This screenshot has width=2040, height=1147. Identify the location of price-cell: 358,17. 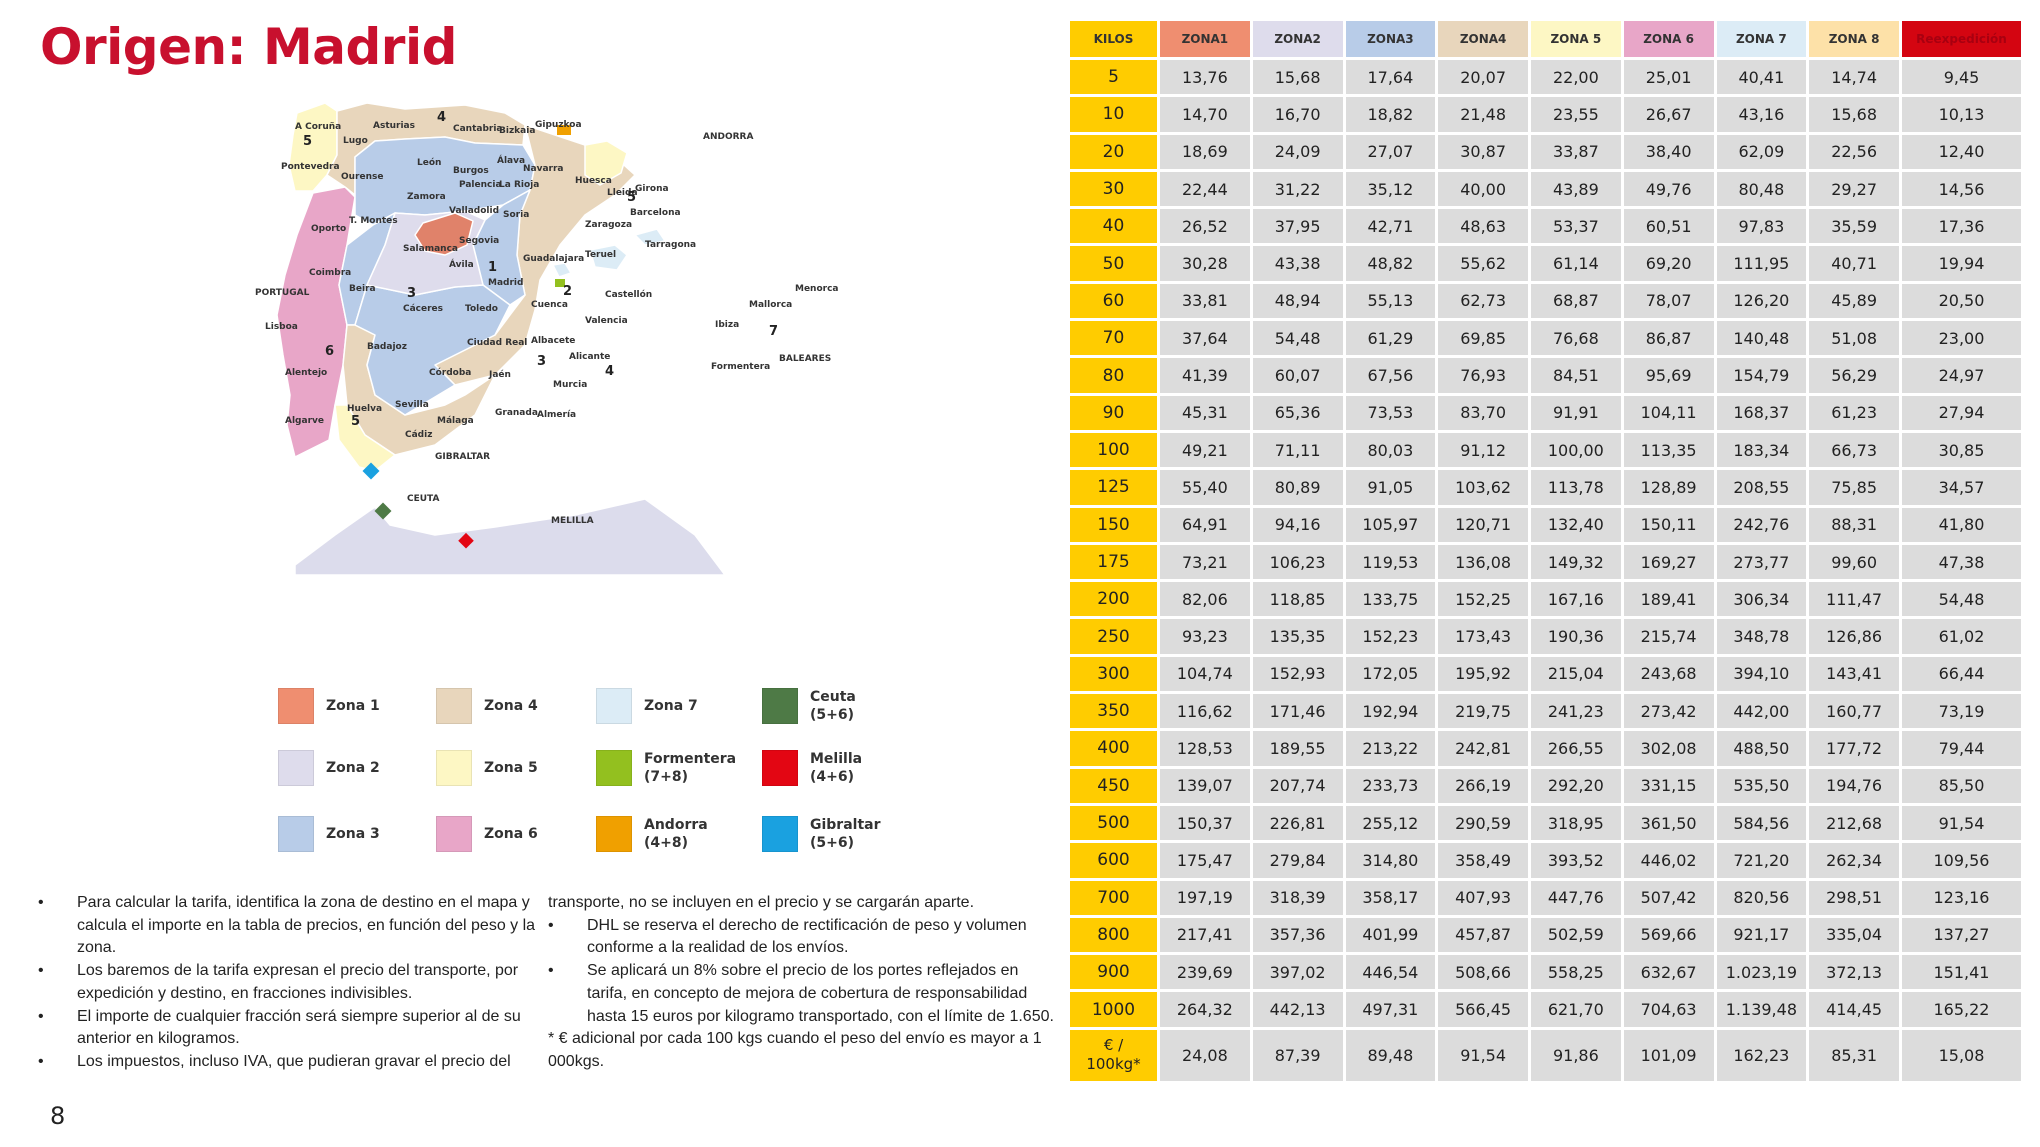
(1390, 897).